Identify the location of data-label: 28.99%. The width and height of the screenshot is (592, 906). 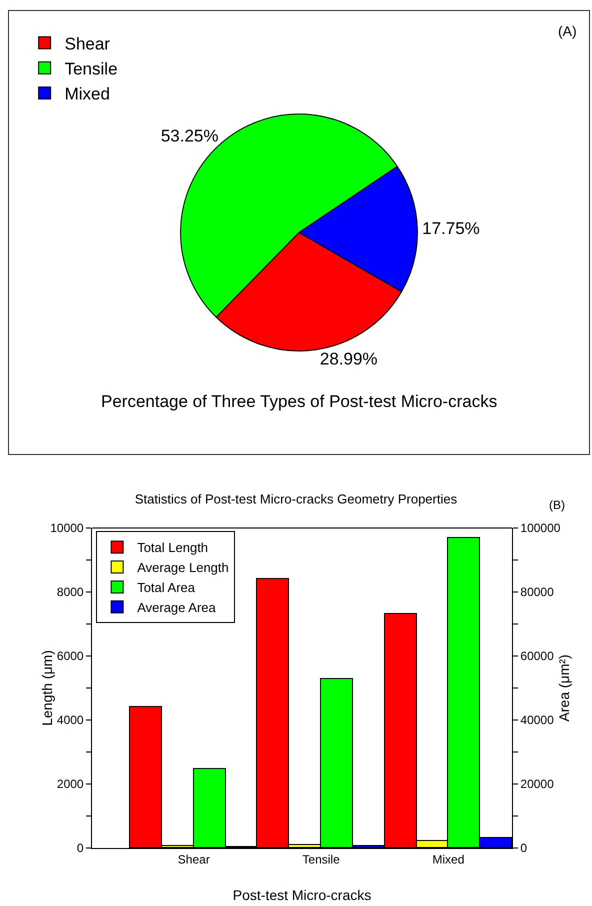
(349, 359).